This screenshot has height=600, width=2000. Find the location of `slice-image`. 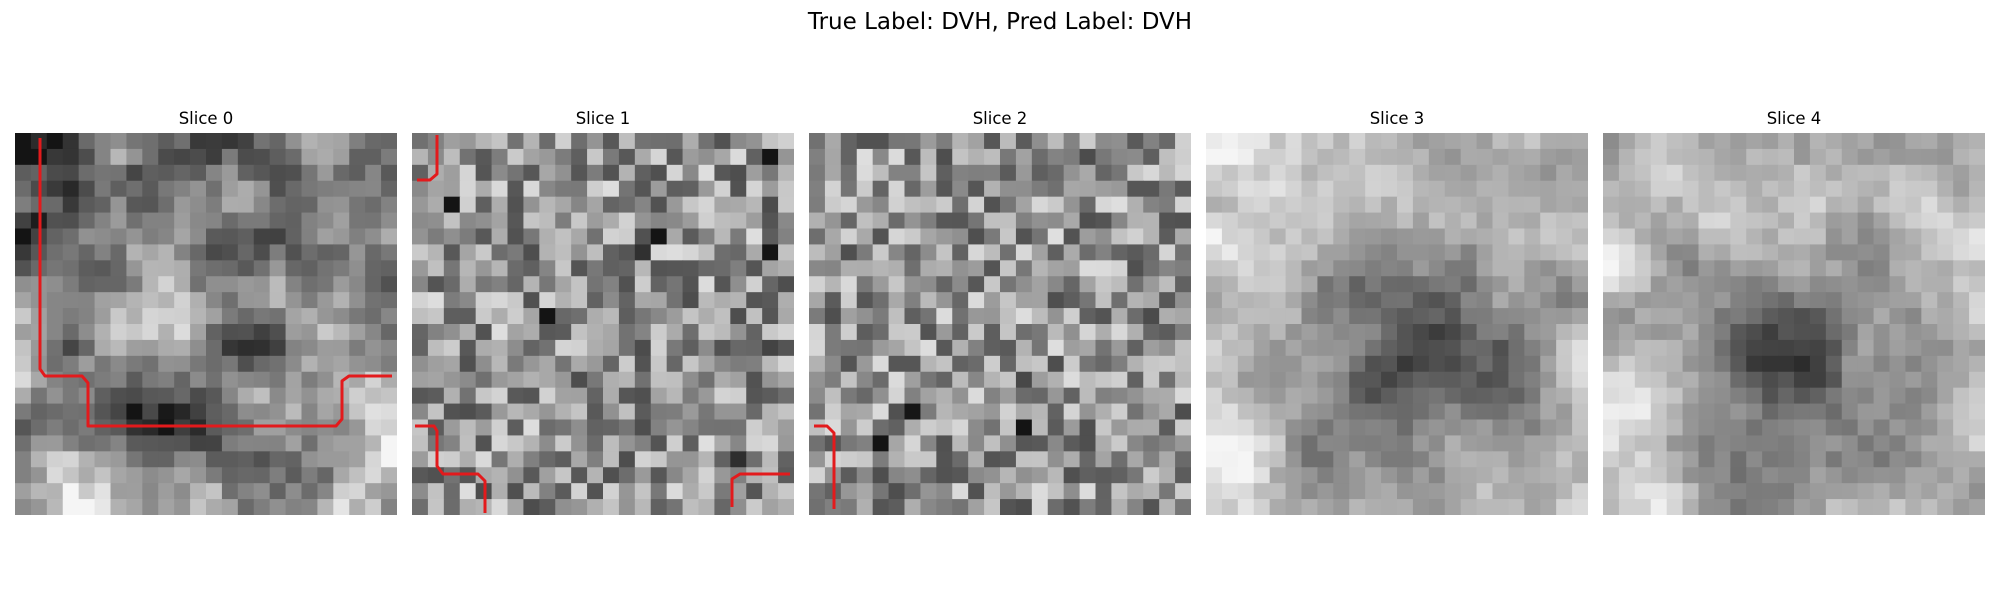

slice-image is located at coordinates (603, 324).